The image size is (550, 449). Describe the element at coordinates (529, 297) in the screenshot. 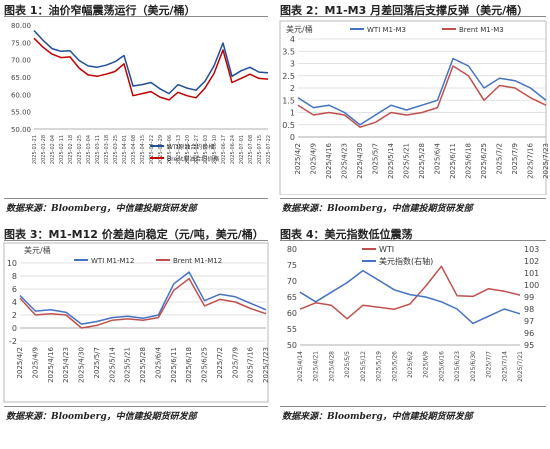

I see `y2-tick-label: 99` at that location.